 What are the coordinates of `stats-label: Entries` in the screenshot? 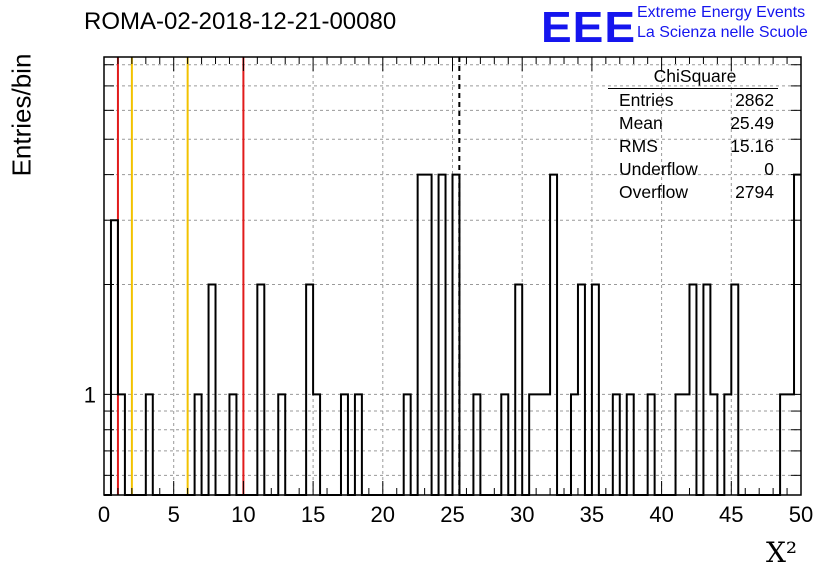 It's located at (646, 100).